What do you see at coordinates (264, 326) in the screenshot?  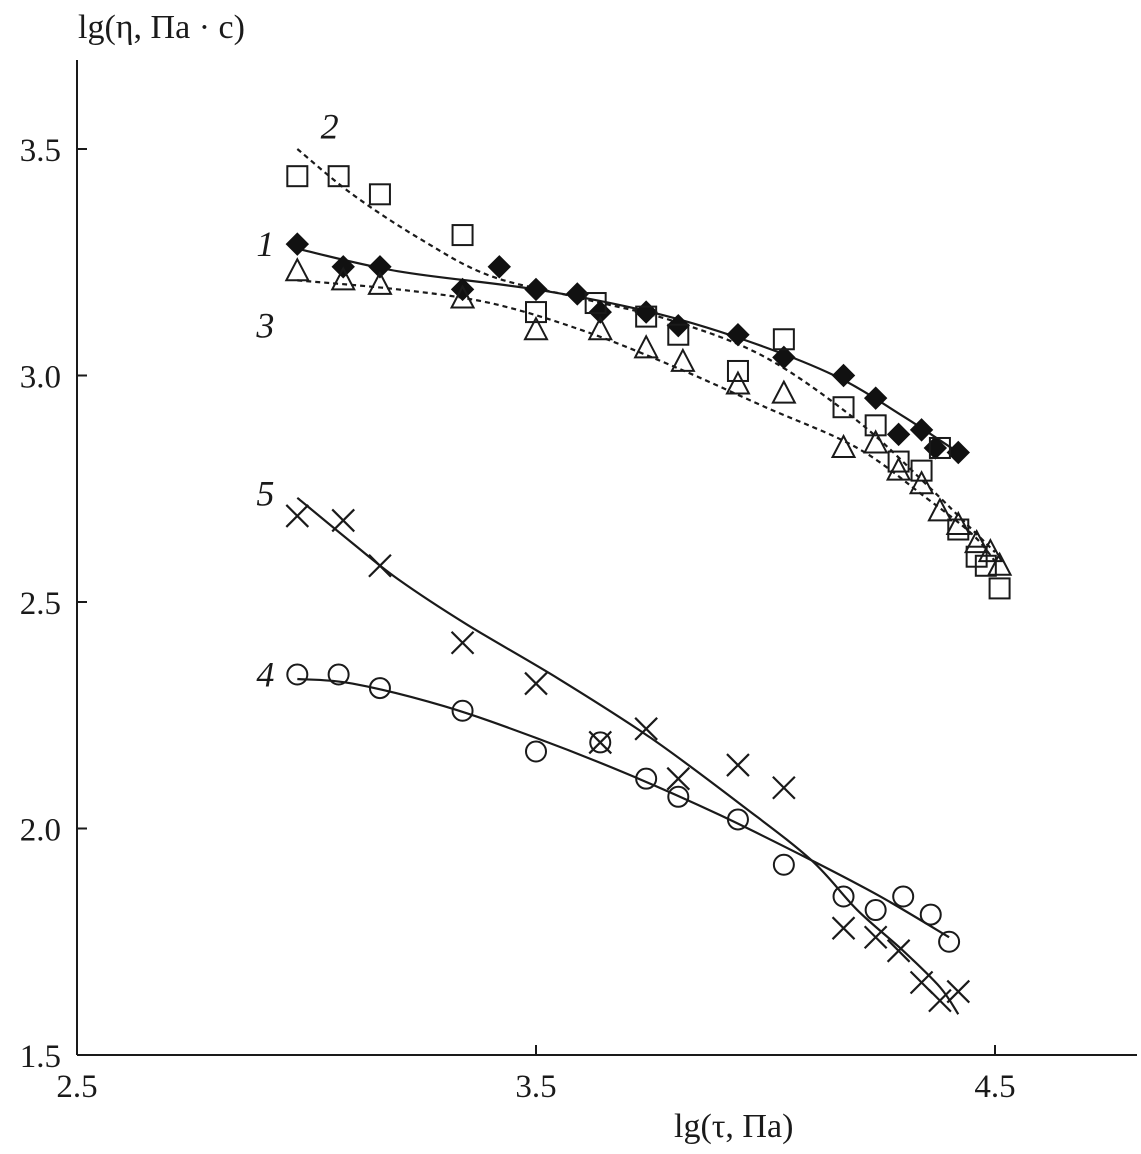 I see `curve-label-3: 3` at bounding box center [264, 326].